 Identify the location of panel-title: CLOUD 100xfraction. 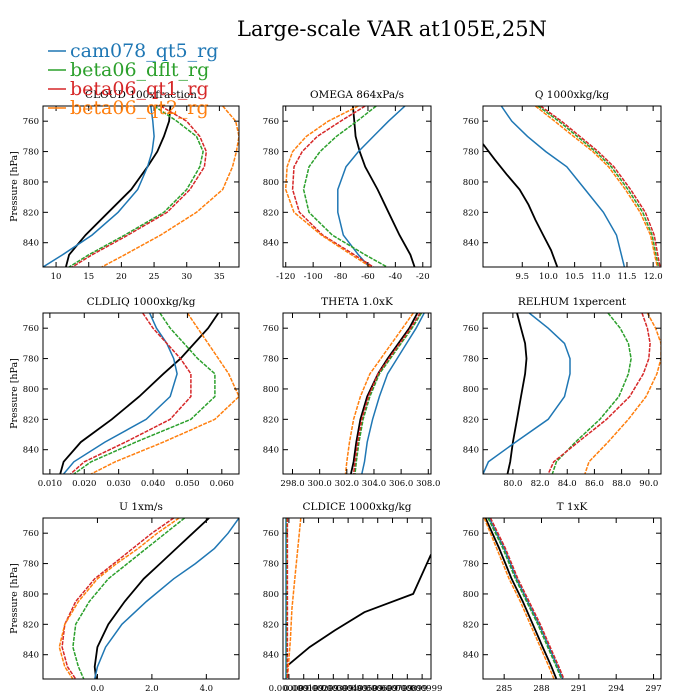
(141, 95).